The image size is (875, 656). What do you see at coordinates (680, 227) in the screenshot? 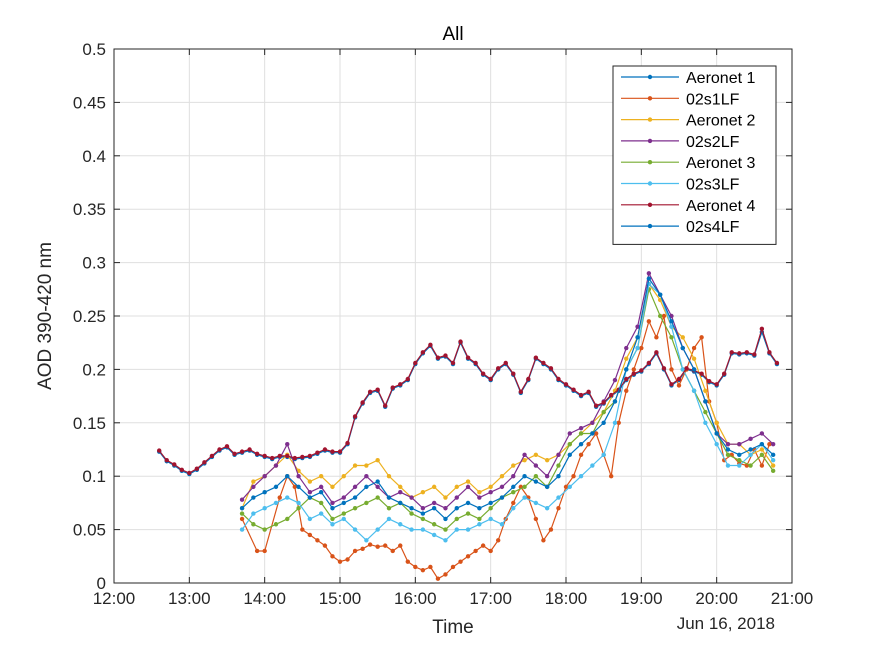
I see `legend-item: 02s4LF` at bounding box center [680, 227].